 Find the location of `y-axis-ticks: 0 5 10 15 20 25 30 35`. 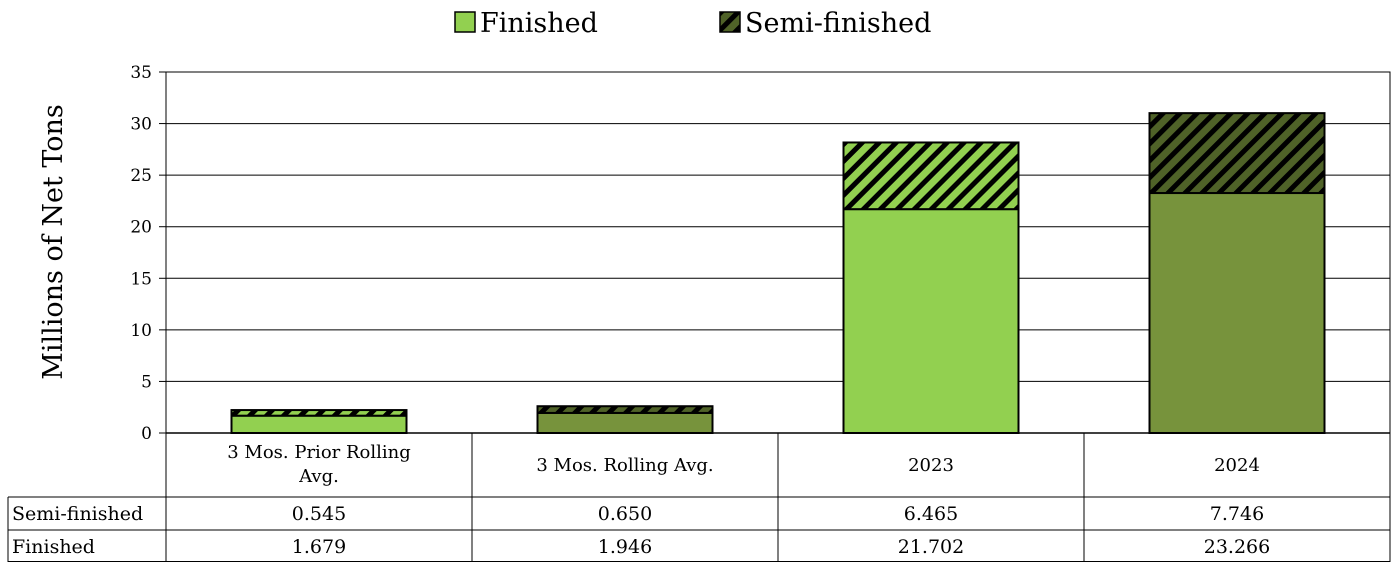

y-axis-ticks: 0 5 10 15 20 25 30 35 is located at coordinates (148, 253).